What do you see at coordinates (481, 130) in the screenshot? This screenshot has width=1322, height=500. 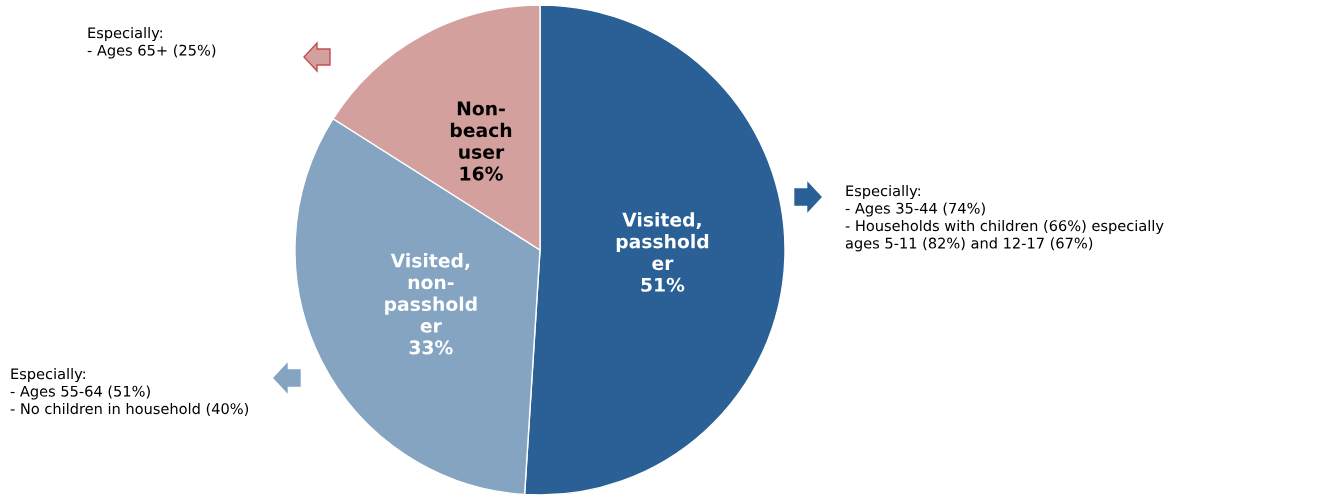 I see `slice-label: Non- beach user` at bounding box center [481, 130].